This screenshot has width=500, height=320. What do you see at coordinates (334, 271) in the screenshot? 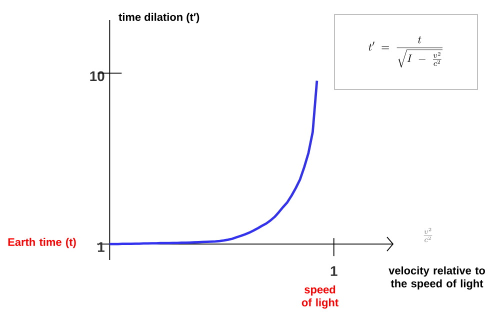
I see `text: 1` at bounding box center [334, 271].